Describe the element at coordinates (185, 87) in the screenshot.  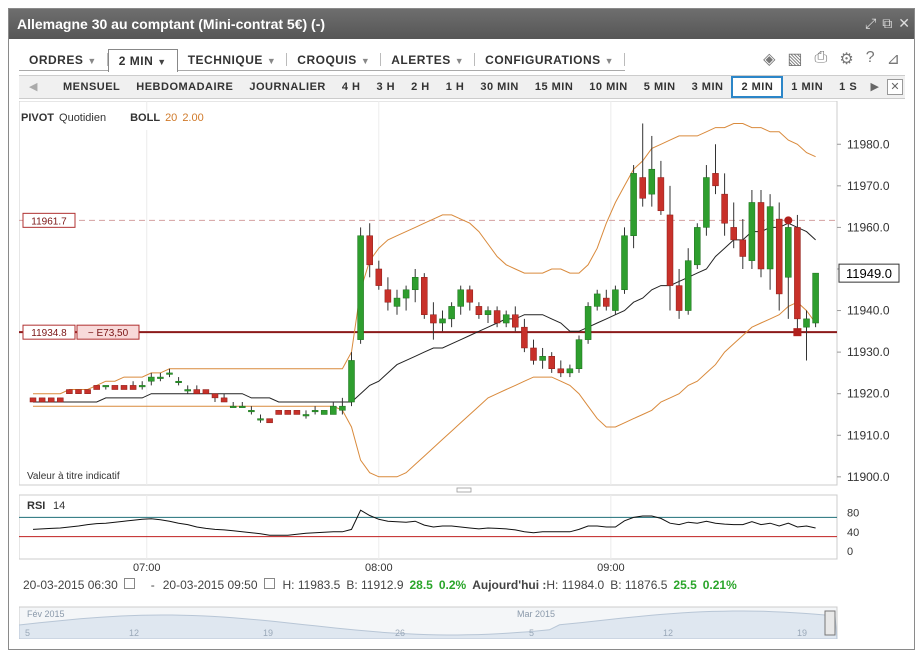
I see `timeframe-hebdomadaire: HEBDOMADAIRE` at that location.